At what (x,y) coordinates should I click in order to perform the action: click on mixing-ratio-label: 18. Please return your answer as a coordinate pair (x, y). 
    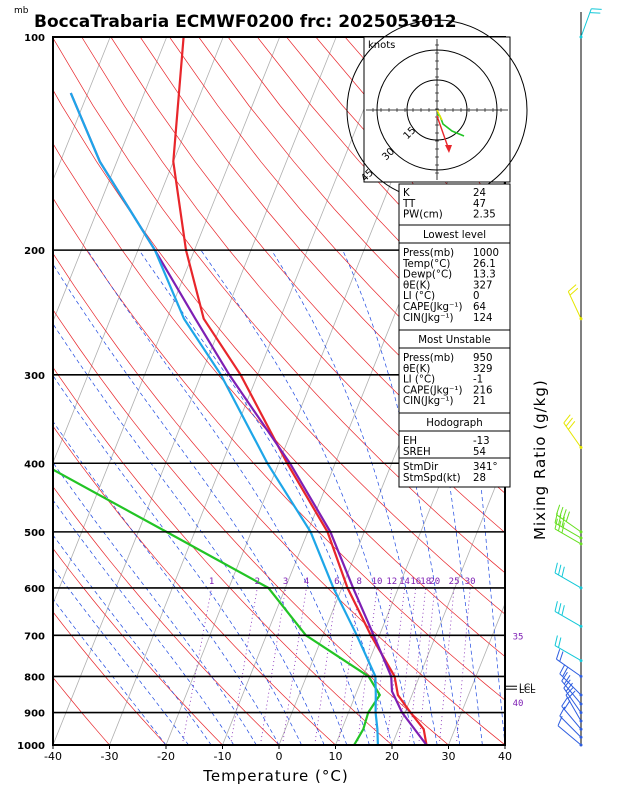
    Looking at the image, I should click on (425, 582).